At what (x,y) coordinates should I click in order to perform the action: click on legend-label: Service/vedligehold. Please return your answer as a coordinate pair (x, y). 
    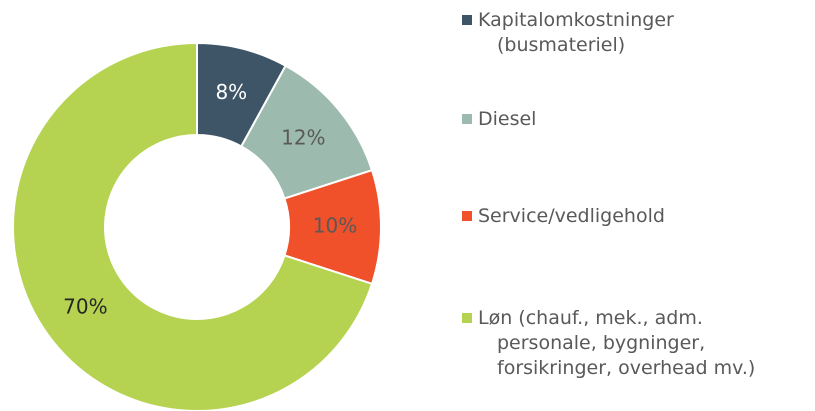
    Looking at the image, I should click on (571, 216).